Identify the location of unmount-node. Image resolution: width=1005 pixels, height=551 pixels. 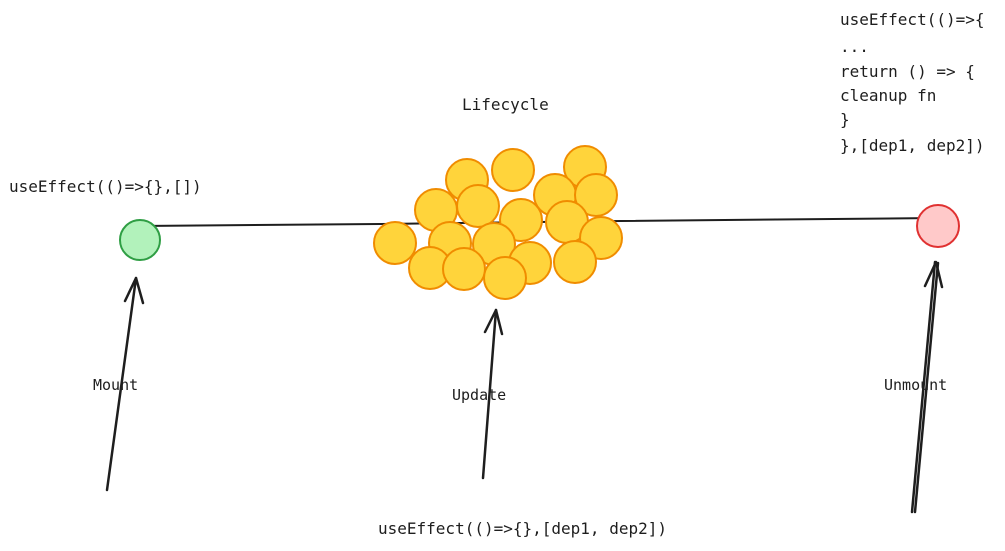
(938, 226).